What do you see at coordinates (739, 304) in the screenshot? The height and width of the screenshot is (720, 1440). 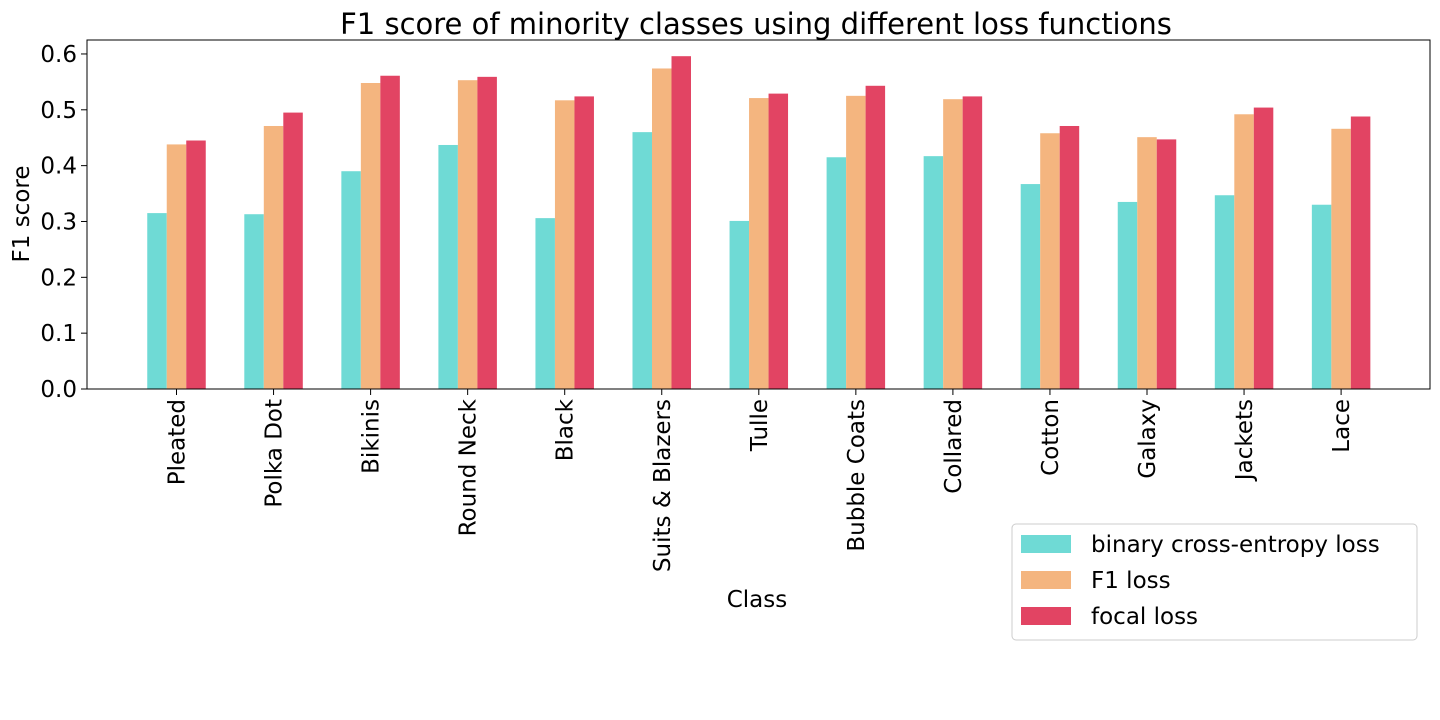 I see `bar-tulle-binary-cross-entropy-loss` at bounding box center [739, 304].